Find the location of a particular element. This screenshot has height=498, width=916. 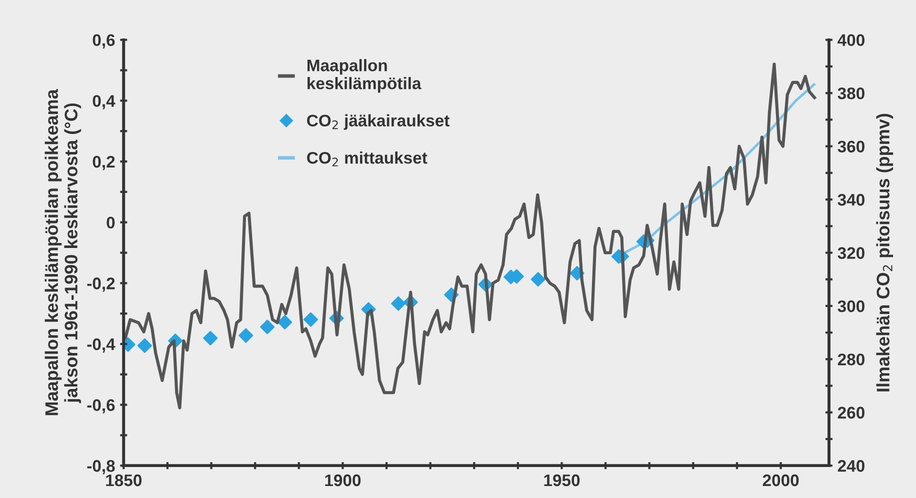

y-tick-label: 0 is located at coordinates (110, 222).